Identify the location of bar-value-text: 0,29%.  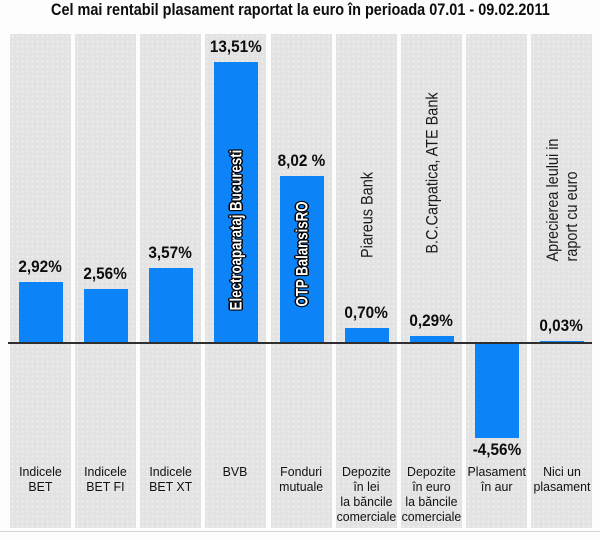
(431, 320).